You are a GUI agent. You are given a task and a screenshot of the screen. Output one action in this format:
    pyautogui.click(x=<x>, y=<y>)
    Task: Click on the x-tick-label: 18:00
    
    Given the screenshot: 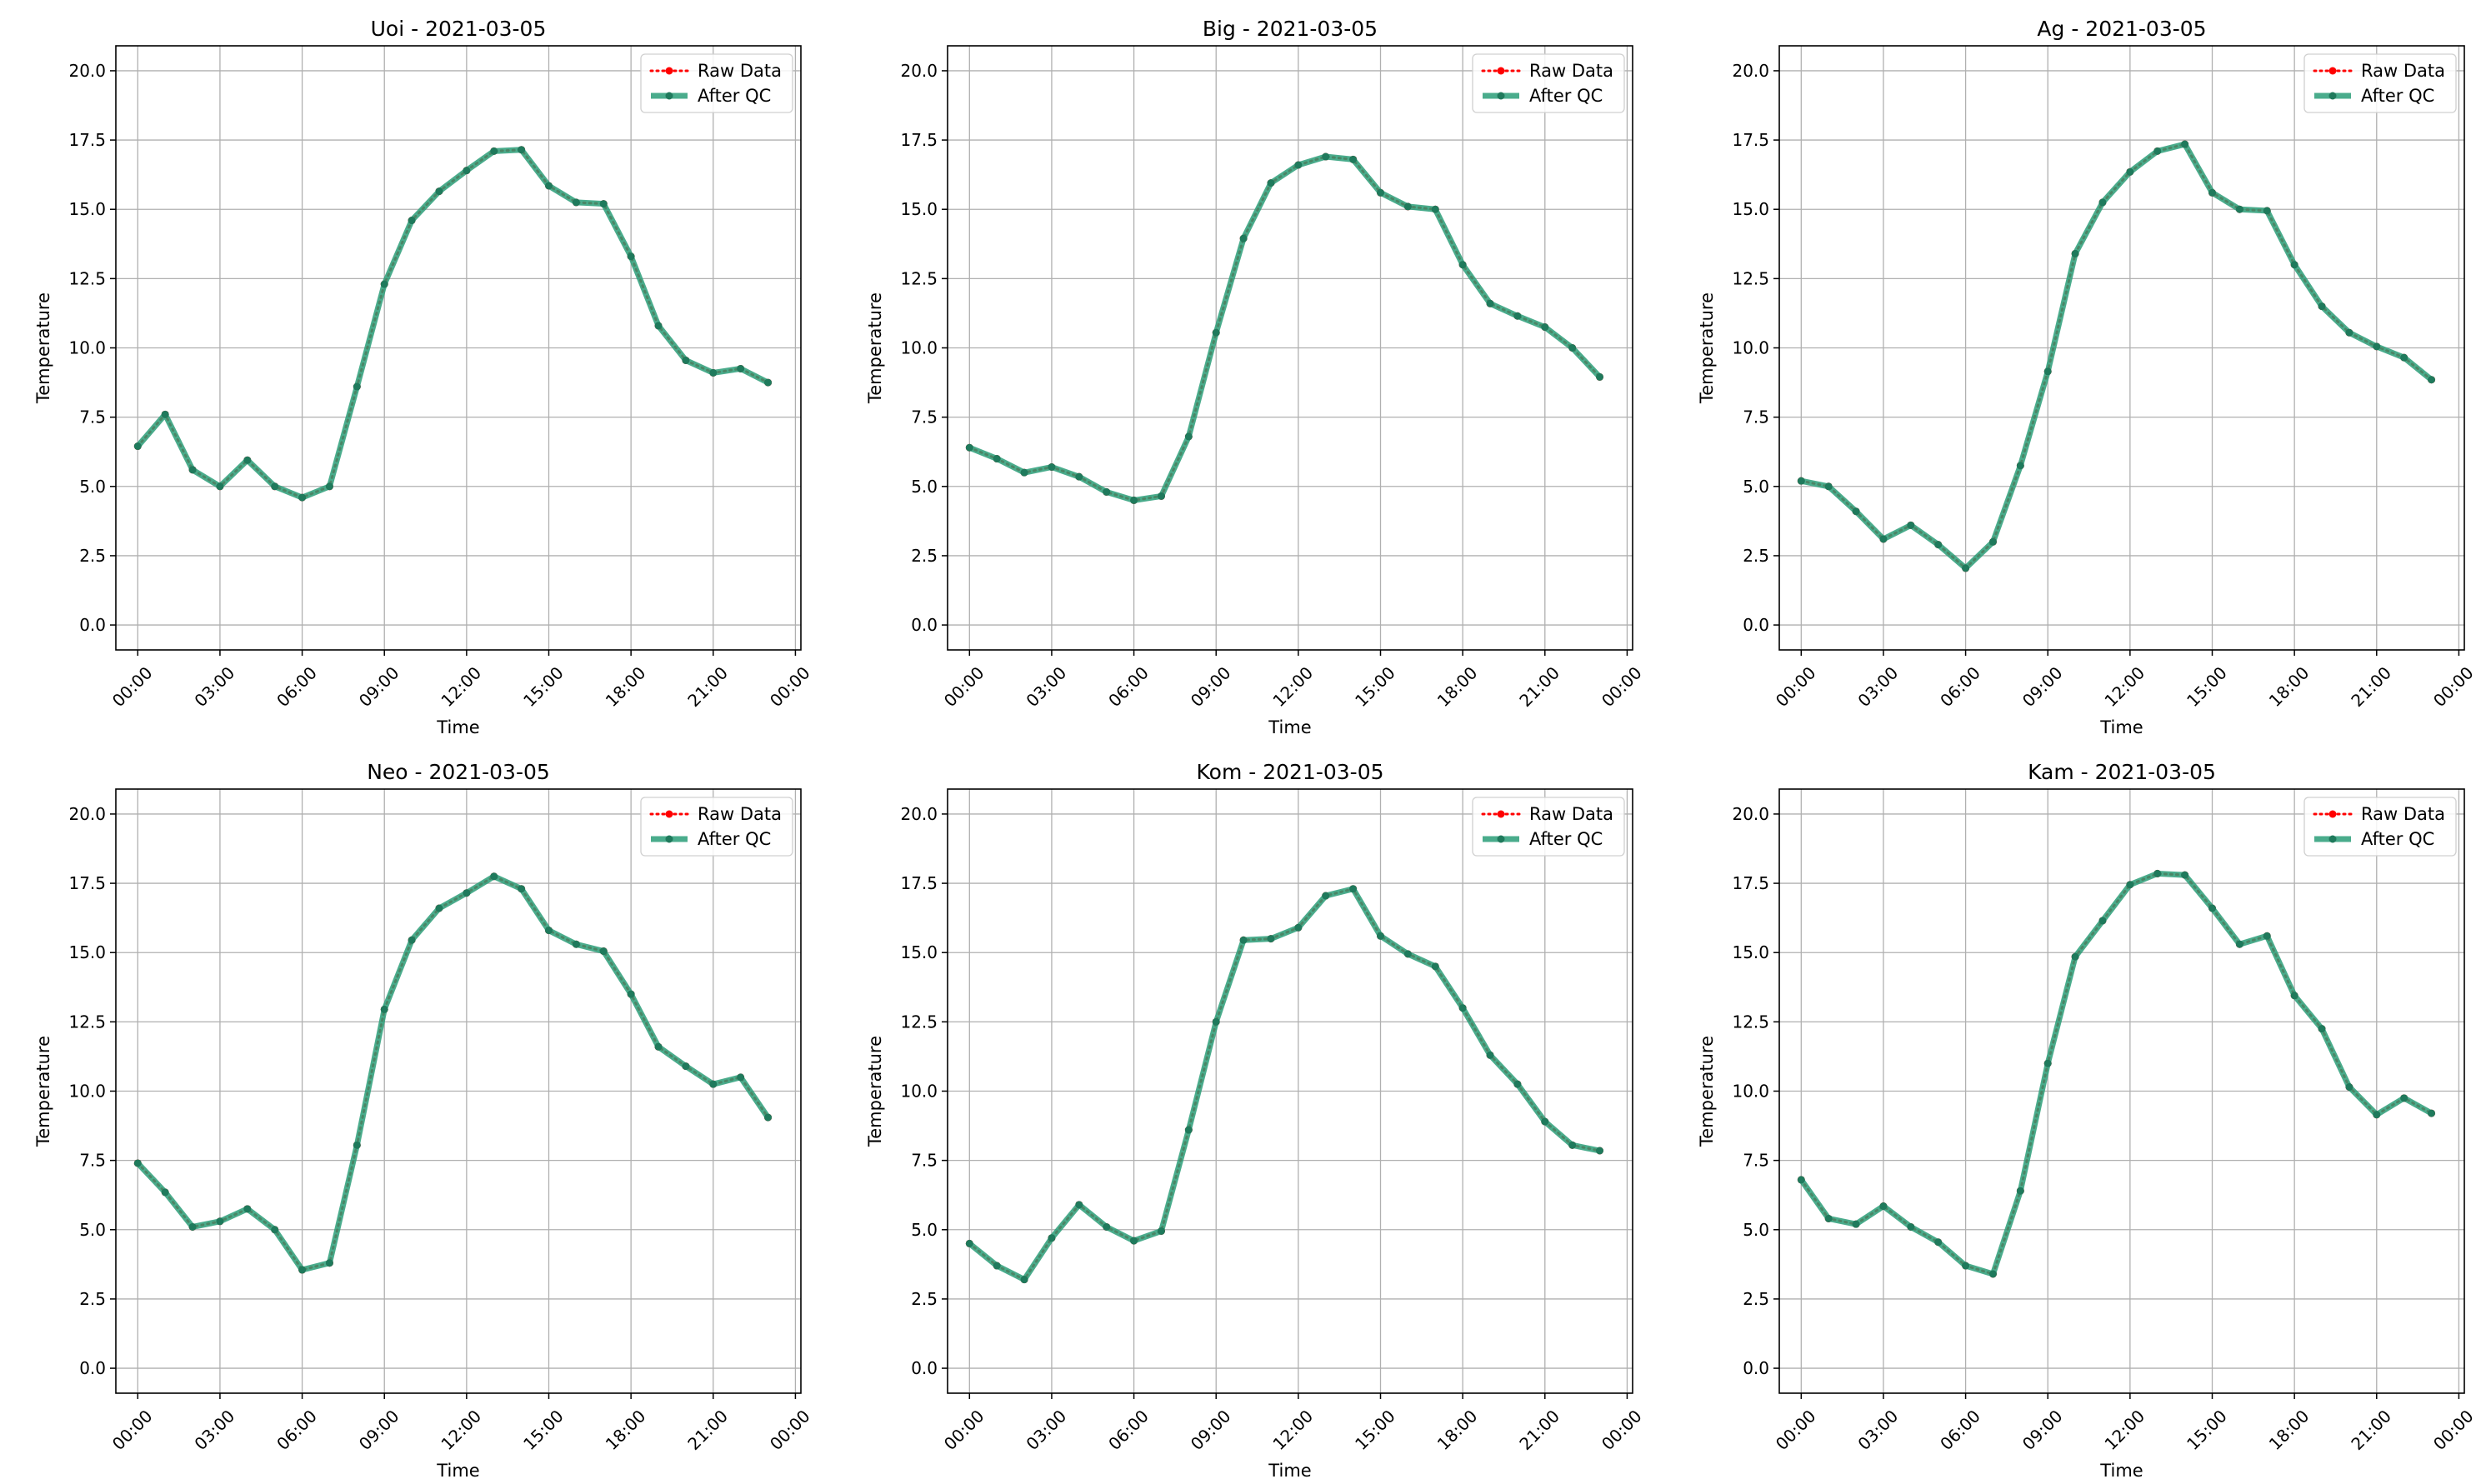 What is the action you would take?
    pyautogui.click(x=1457, y=1430)
    